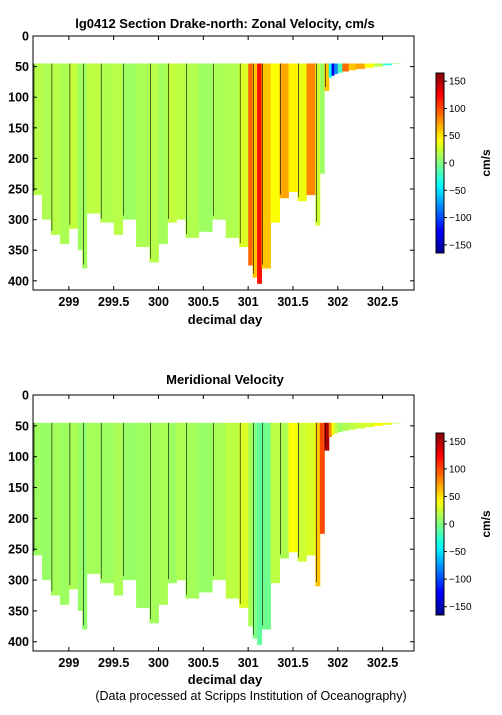 The height and width of the screenshot is (715, 502). I want to click on x-axis-label: decimal day, so click(225, 679).